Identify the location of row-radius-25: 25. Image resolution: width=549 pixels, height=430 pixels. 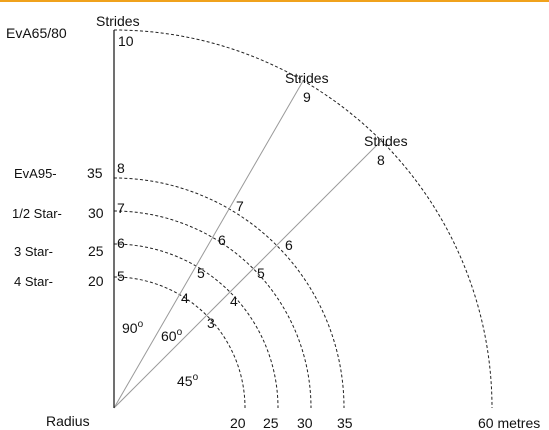
(96, 251).